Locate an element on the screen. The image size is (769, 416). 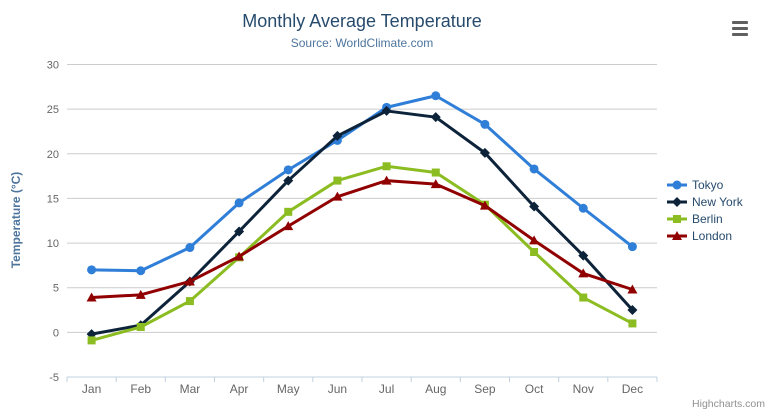
chart-subtitle: Source: WorldClimate.com is located at coordinates (362, 43).